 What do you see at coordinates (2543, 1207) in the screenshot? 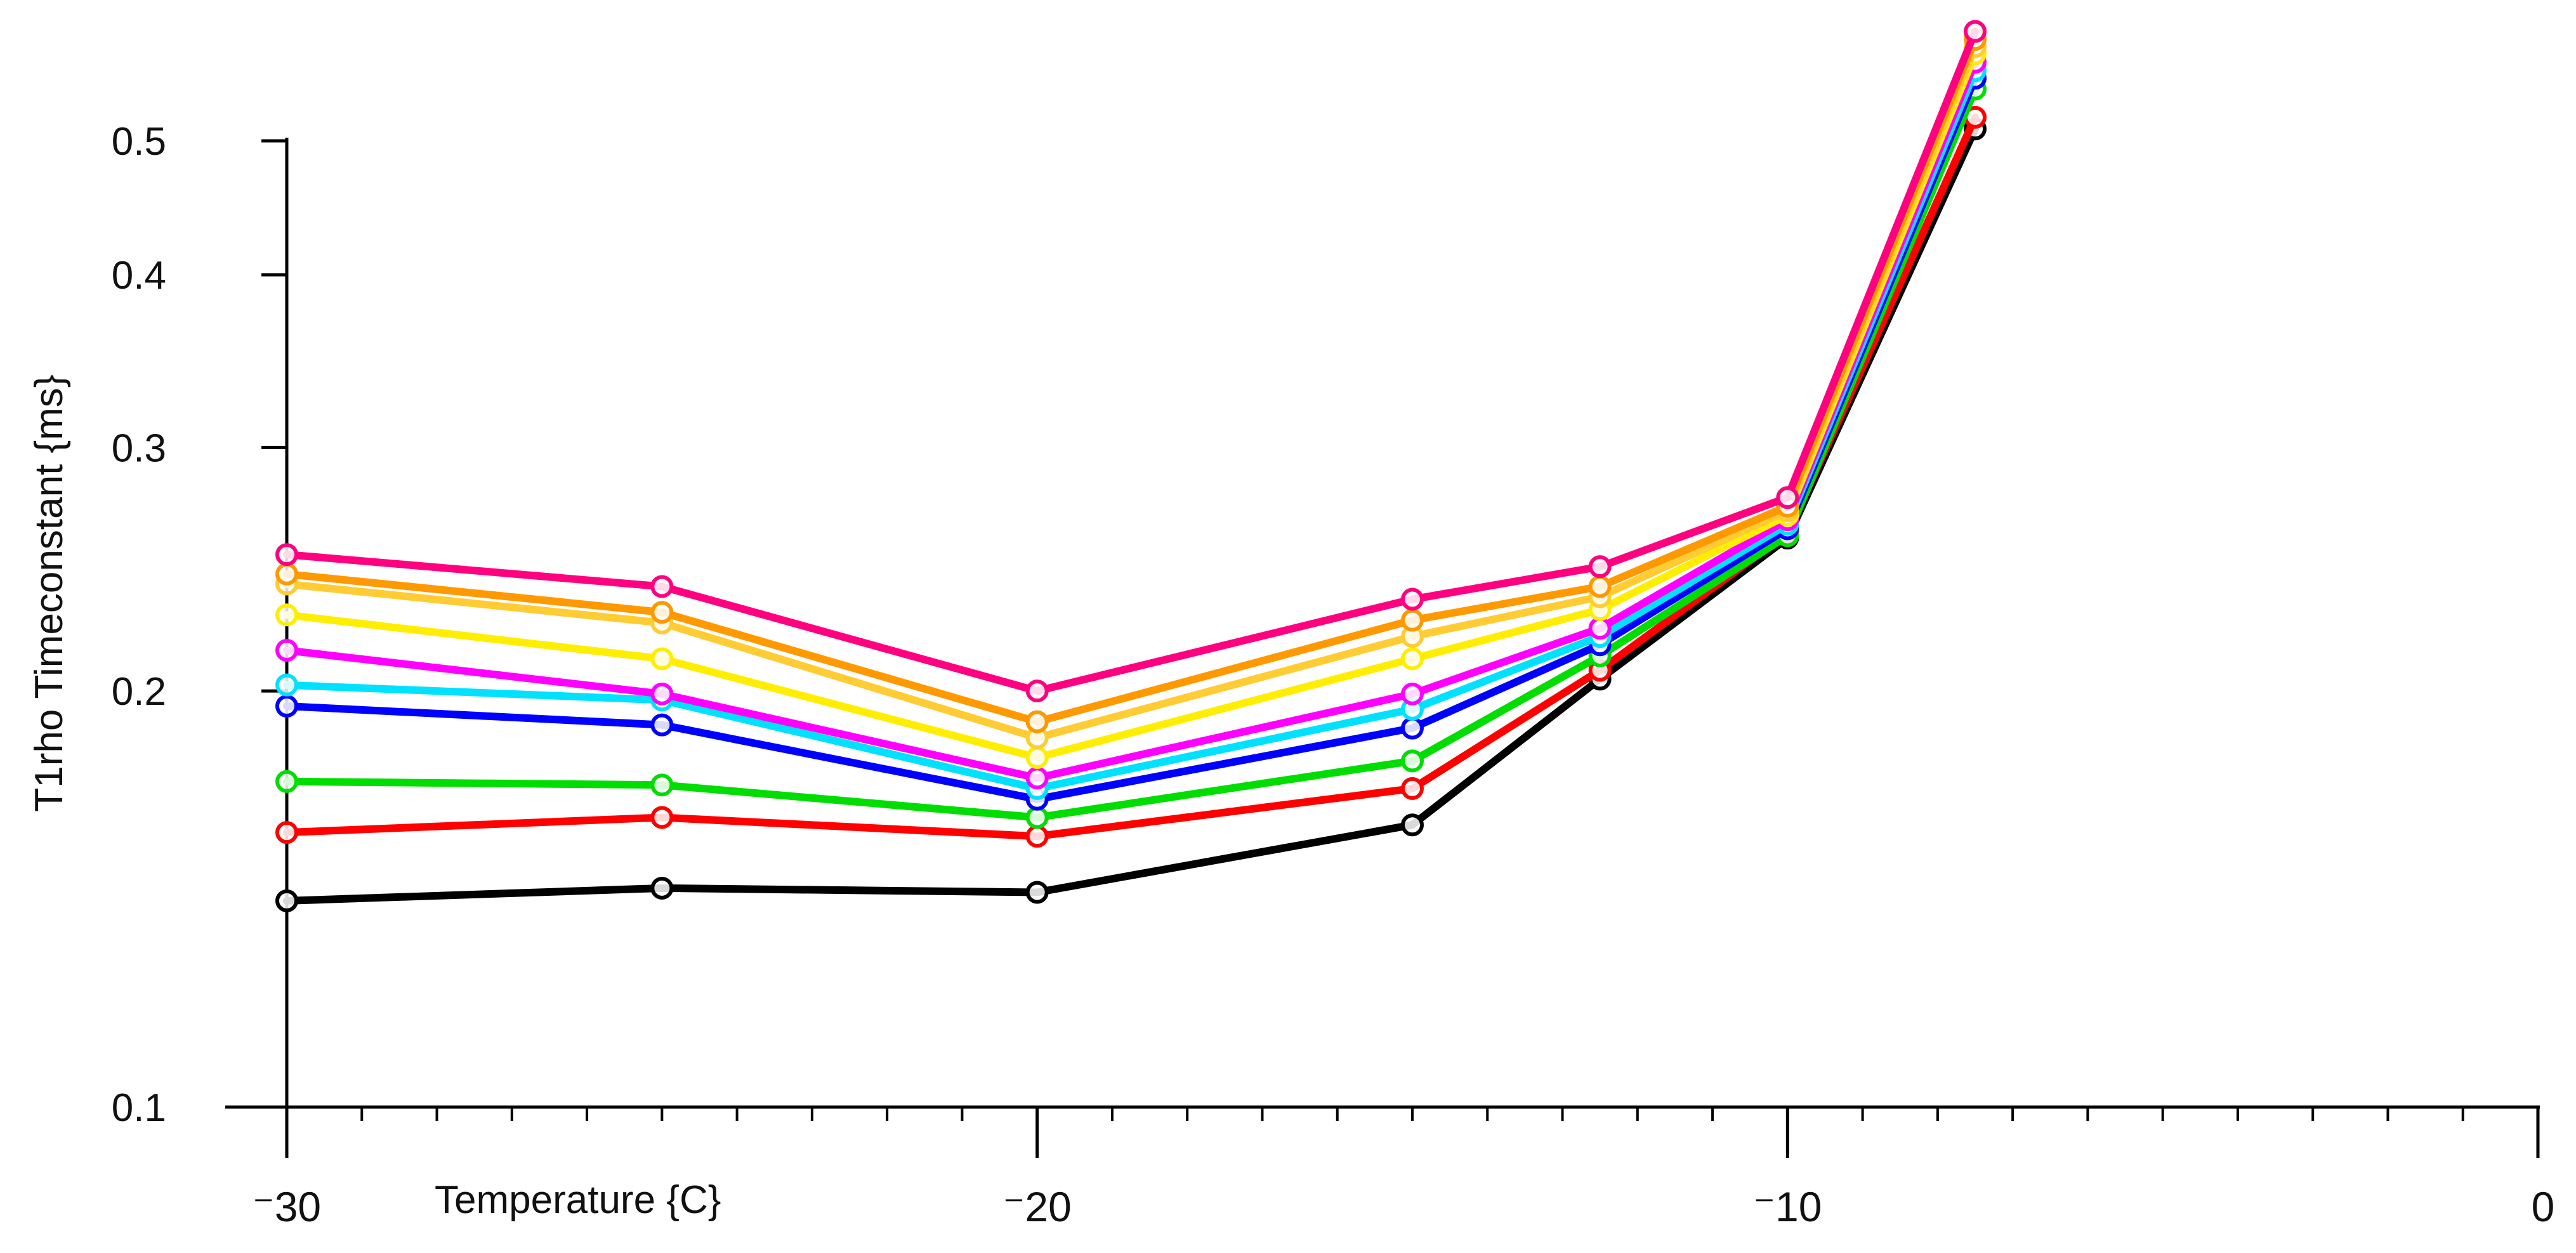
I see `x-tick-label: 0` at bounding box center [2543, 1207].